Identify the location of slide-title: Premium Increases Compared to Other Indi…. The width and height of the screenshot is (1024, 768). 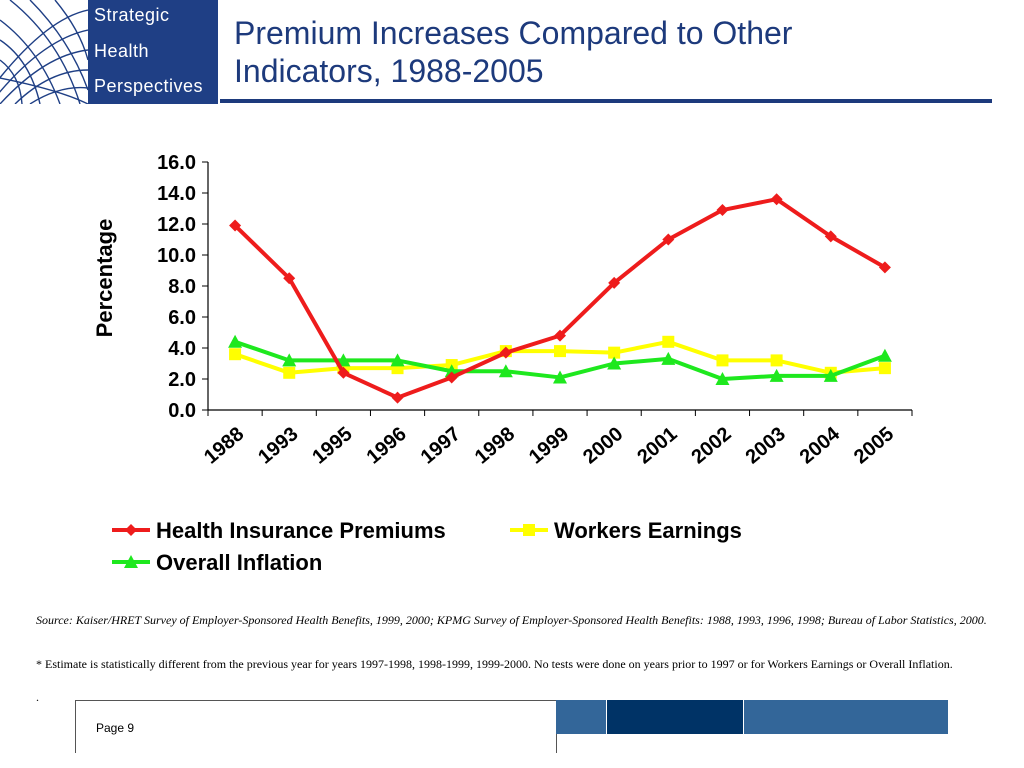
(614, 52).